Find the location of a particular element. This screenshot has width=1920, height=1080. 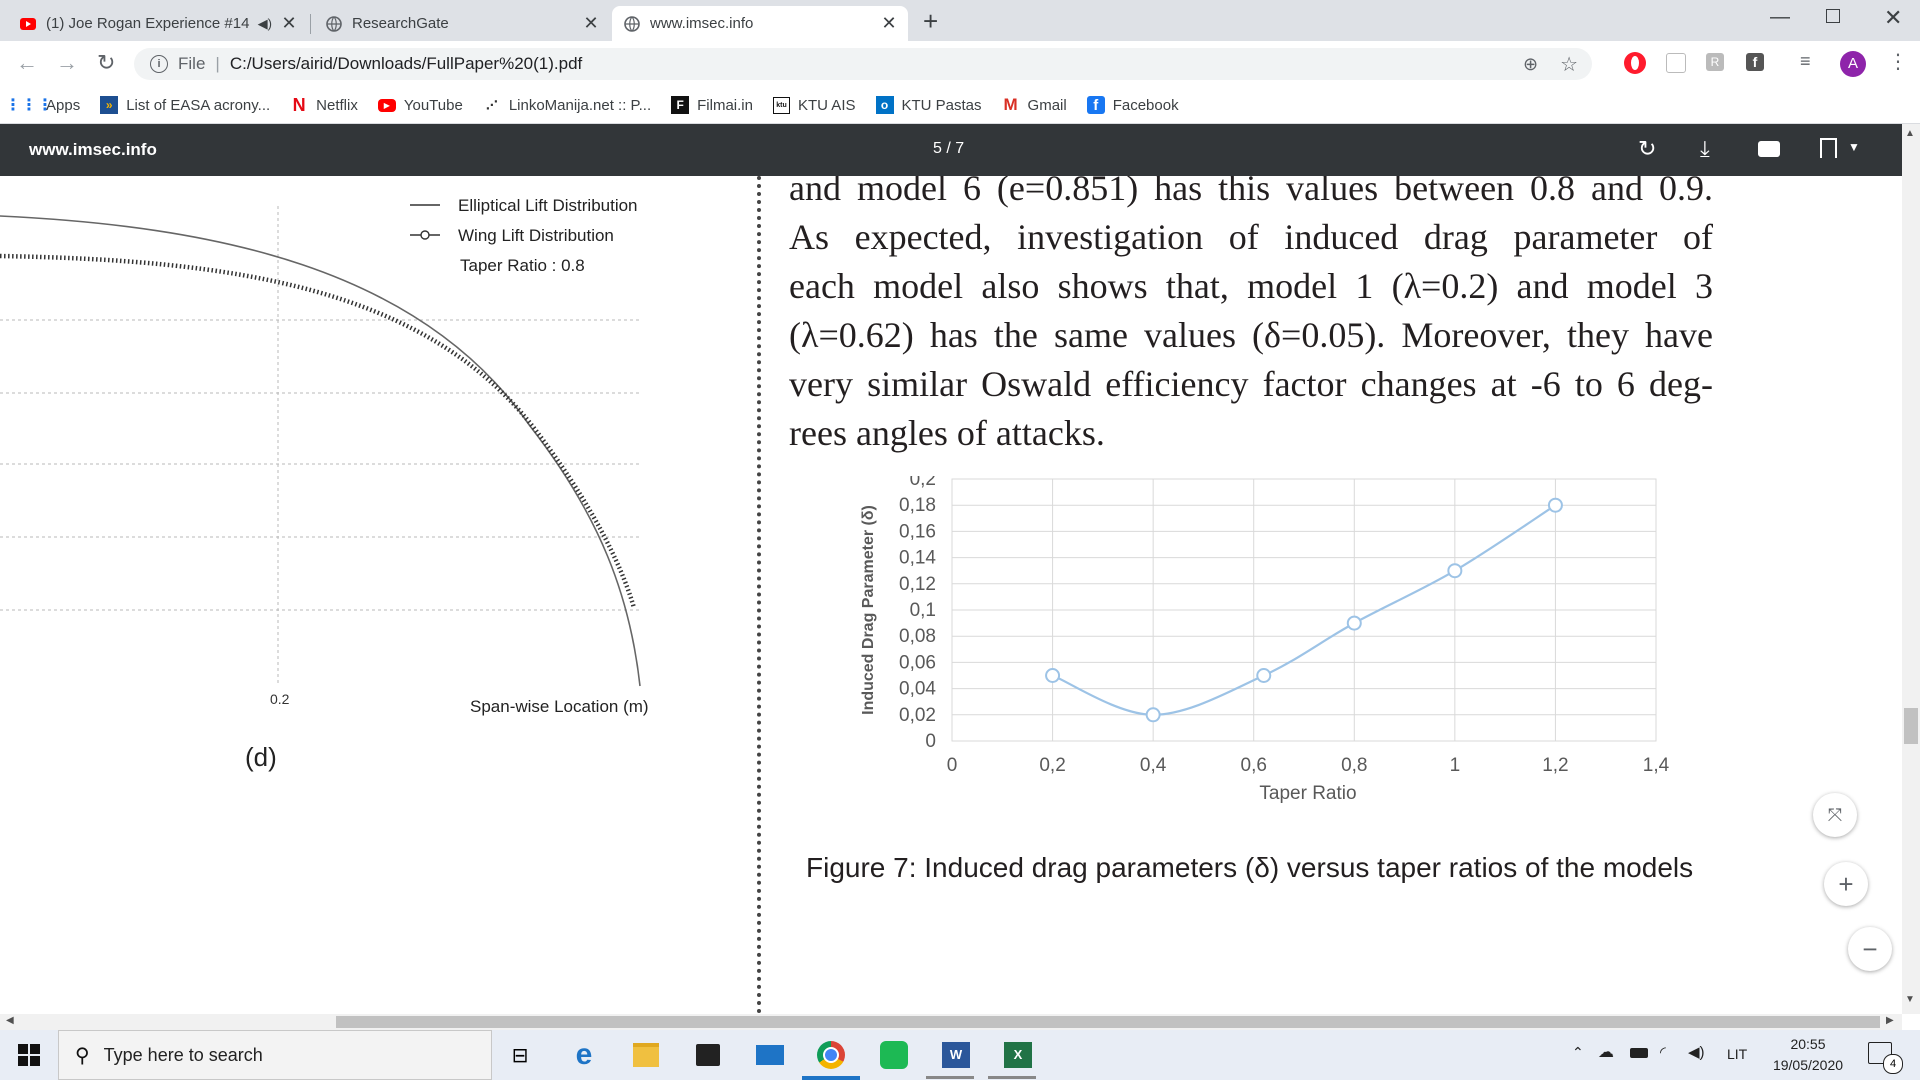

zoom-in-button: + is located at coordinates (1846, 884).